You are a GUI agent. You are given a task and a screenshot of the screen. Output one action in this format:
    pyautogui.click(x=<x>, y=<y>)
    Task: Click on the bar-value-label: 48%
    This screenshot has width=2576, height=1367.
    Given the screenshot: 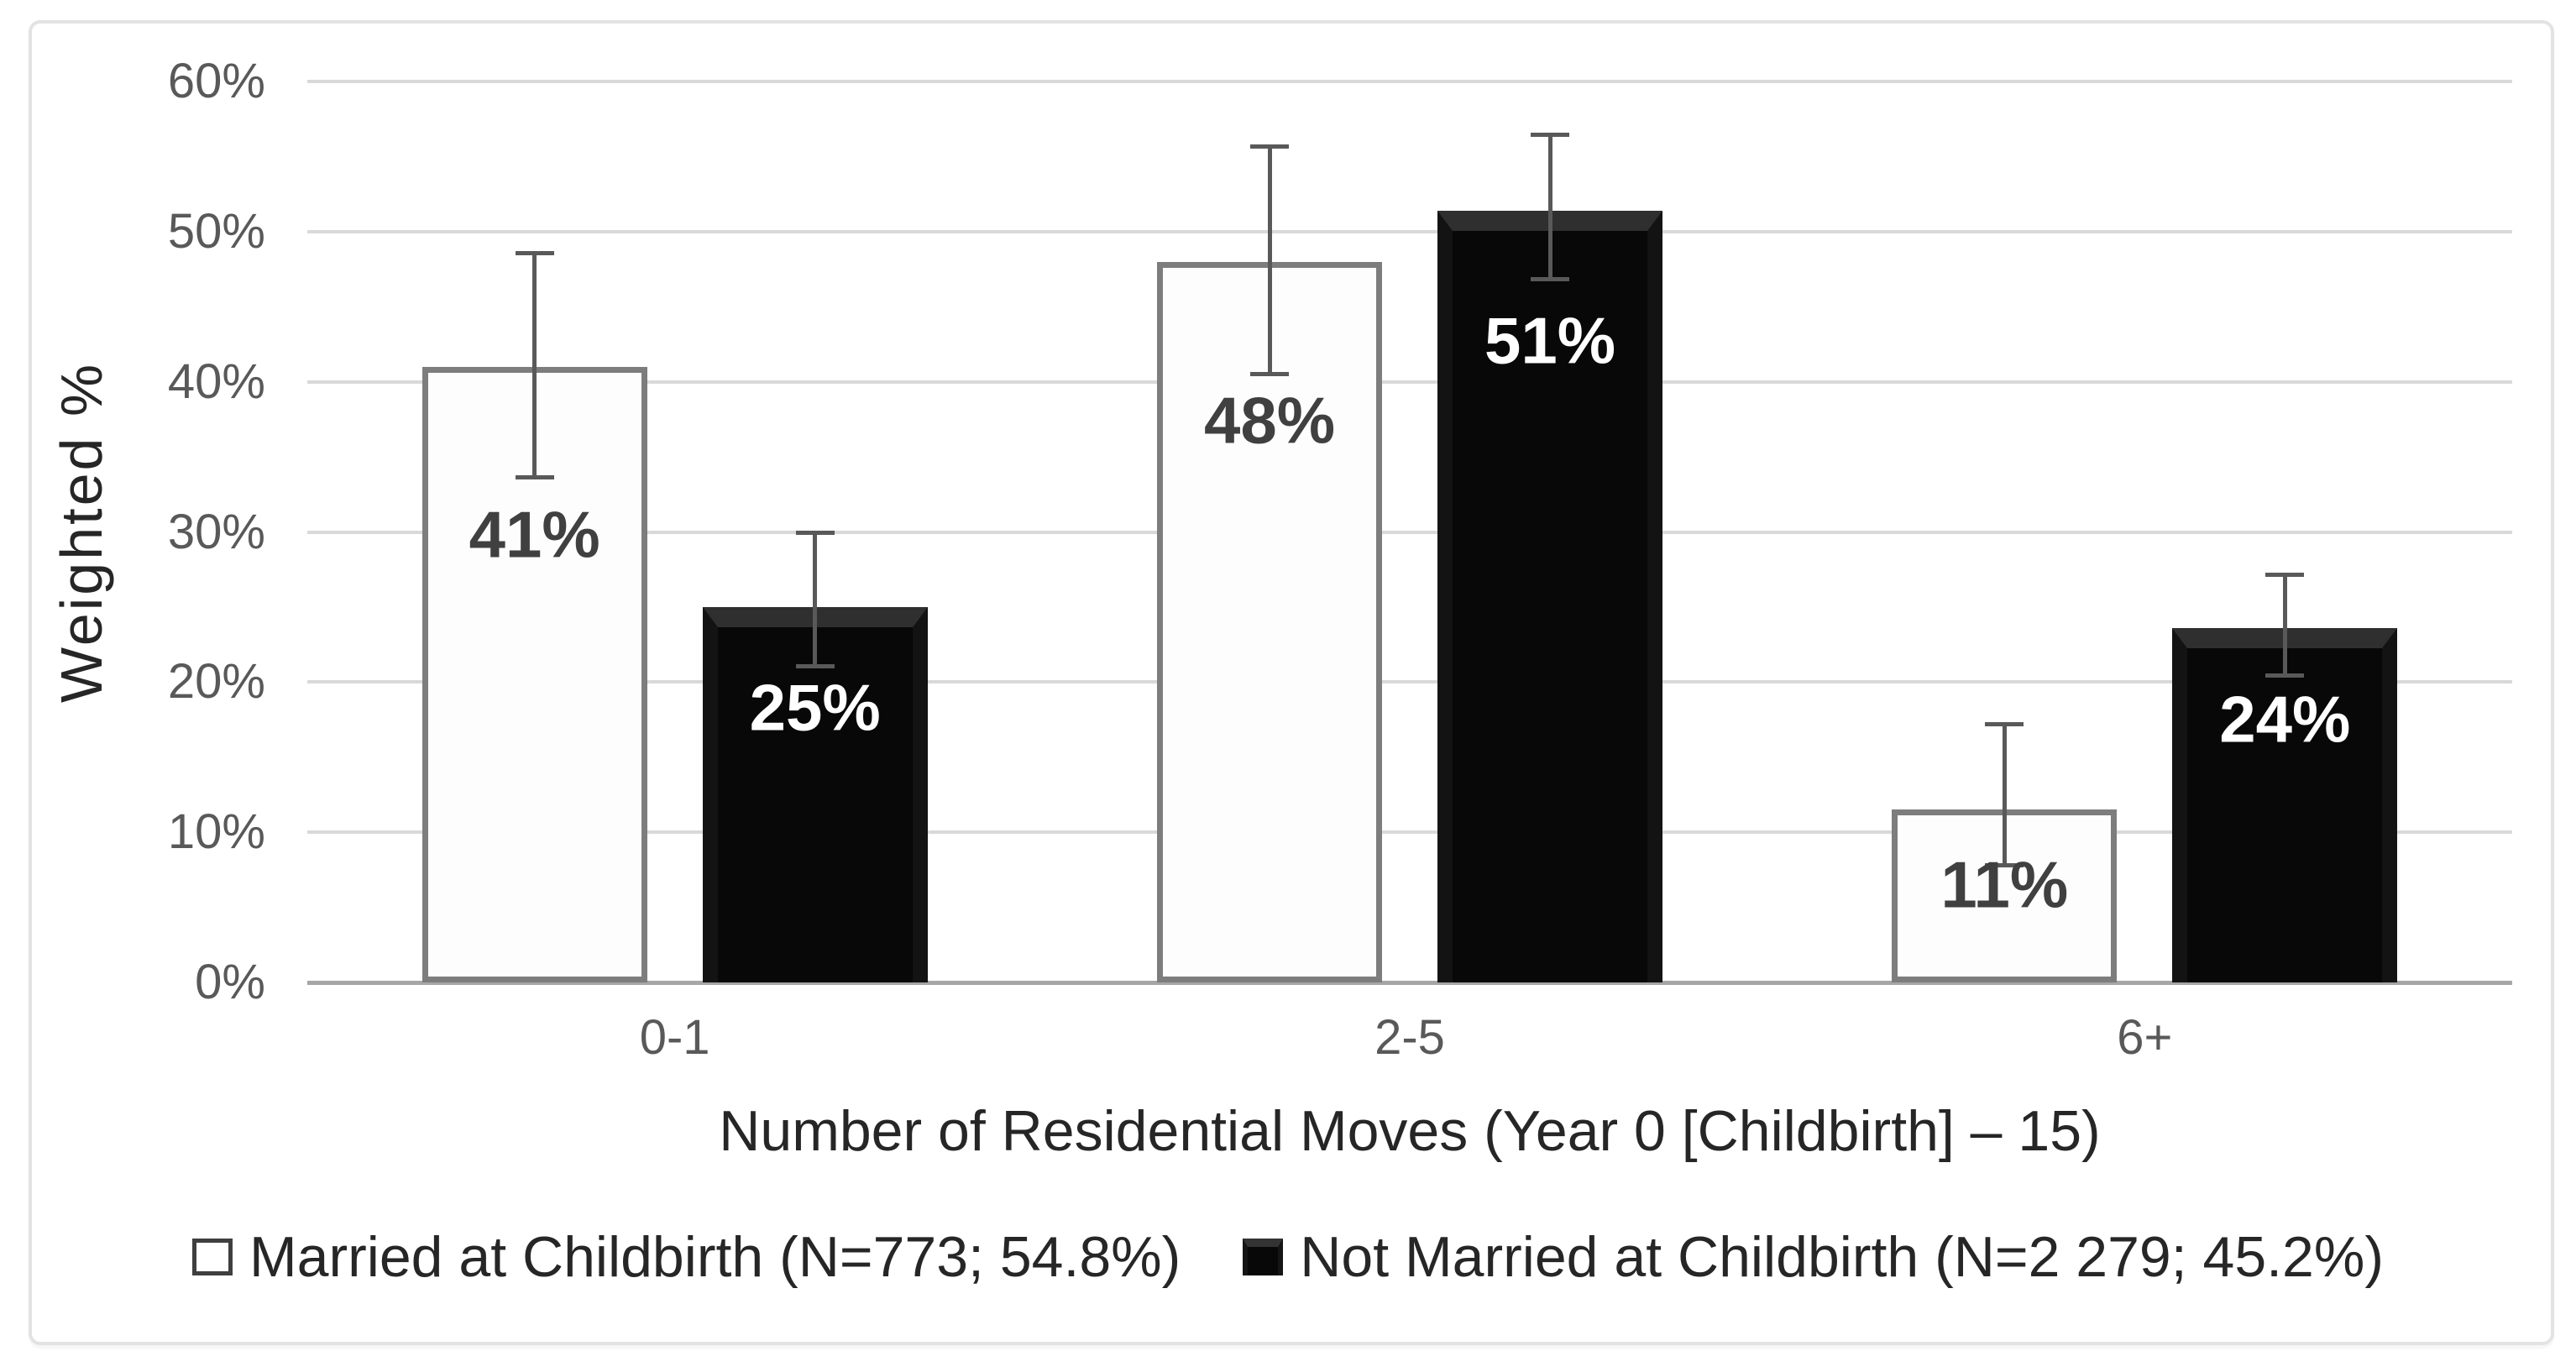 What is the action you would take?
    pyautogui.click(x=1269, y=420)
    